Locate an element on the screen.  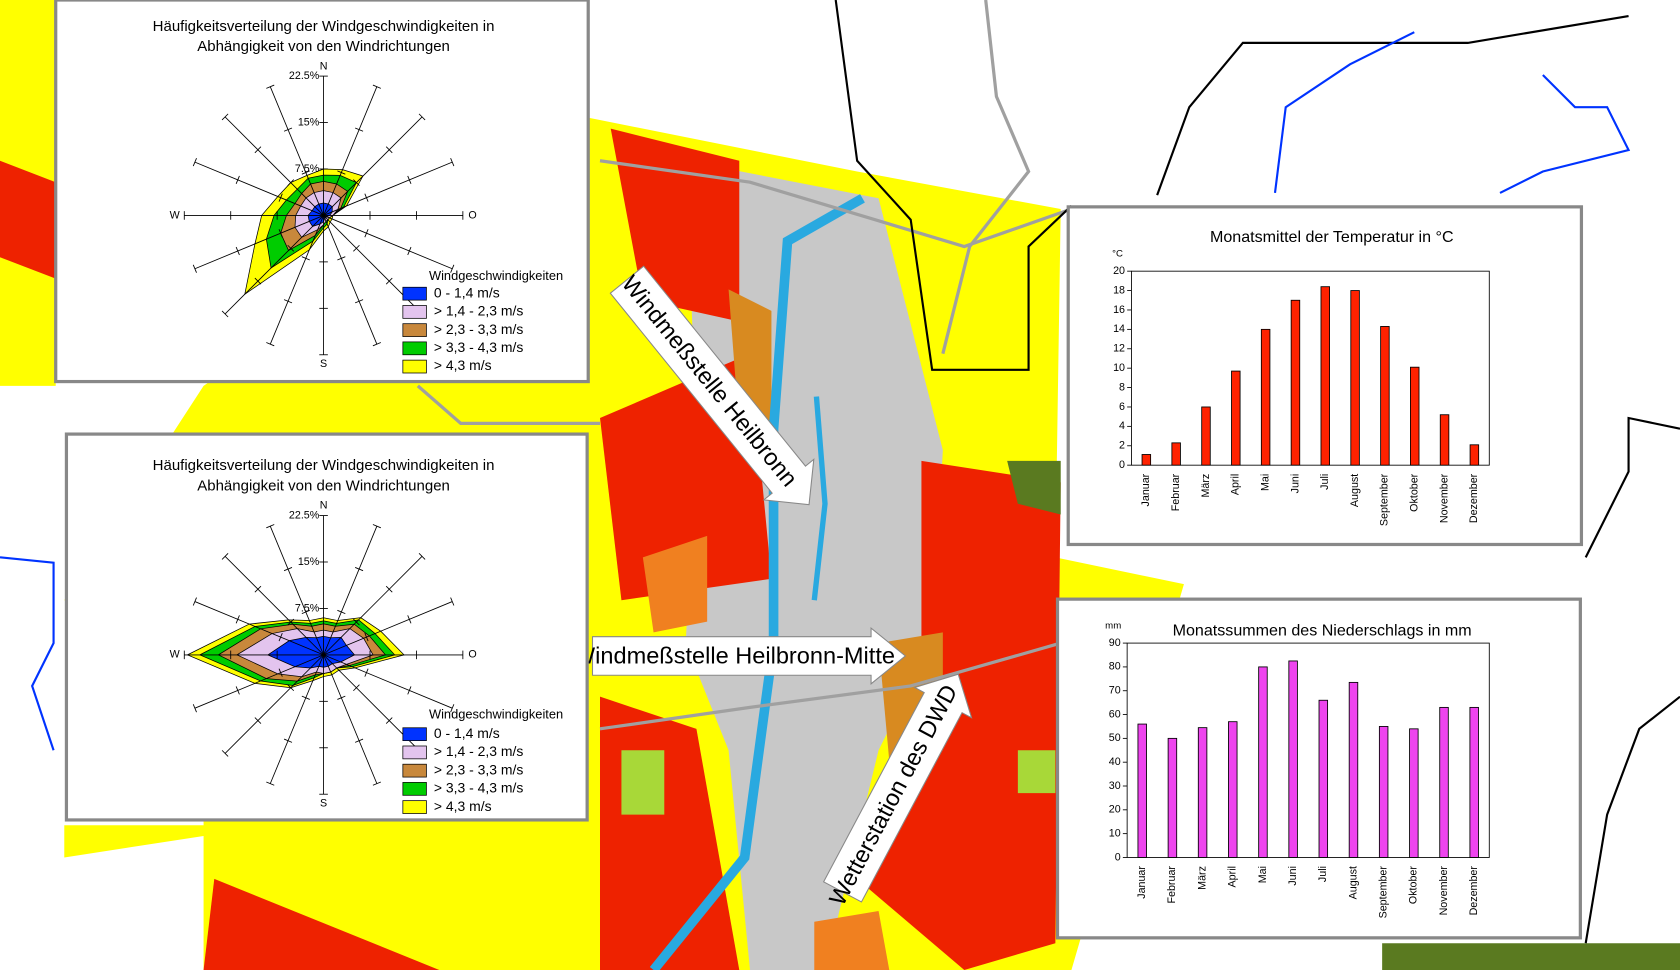
y-tick-label: 30 is located at coordinates (1115, 786).